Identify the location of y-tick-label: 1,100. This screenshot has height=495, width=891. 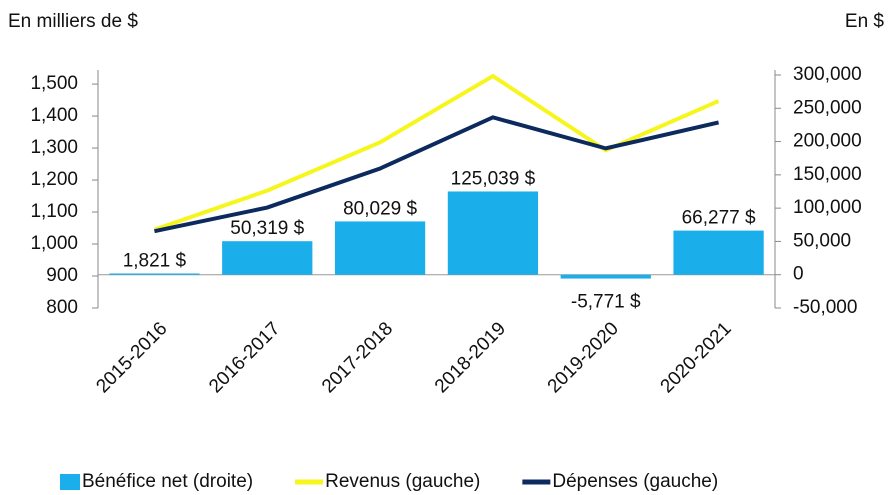
(54, 211).